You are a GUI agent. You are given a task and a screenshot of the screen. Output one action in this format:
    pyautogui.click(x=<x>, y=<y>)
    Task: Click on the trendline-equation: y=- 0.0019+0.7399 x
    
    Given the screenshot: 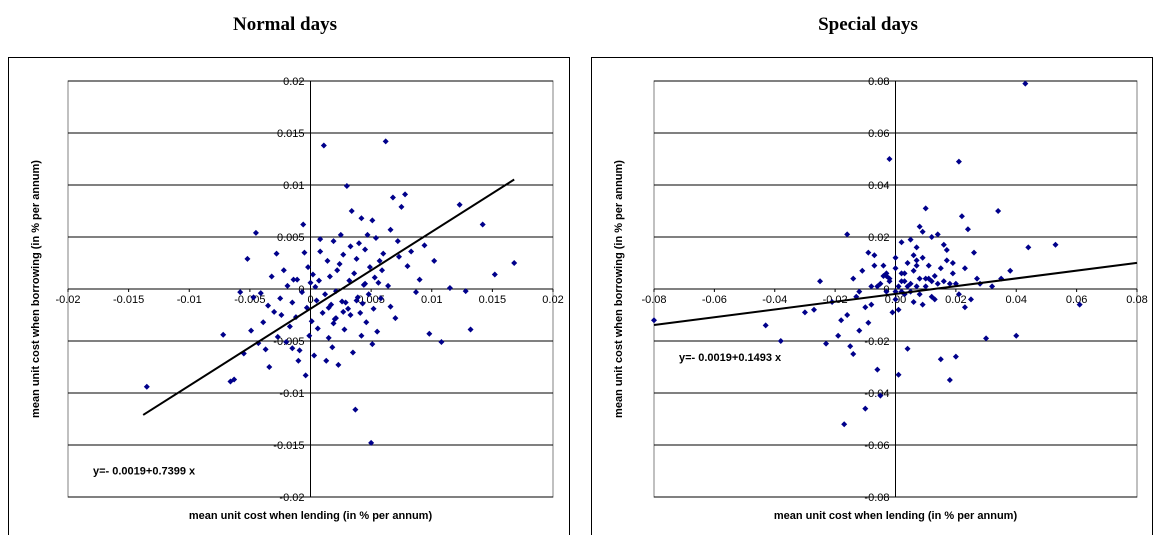 What is the action you would take?
    pyautogui.click(x=144, y=472)
    